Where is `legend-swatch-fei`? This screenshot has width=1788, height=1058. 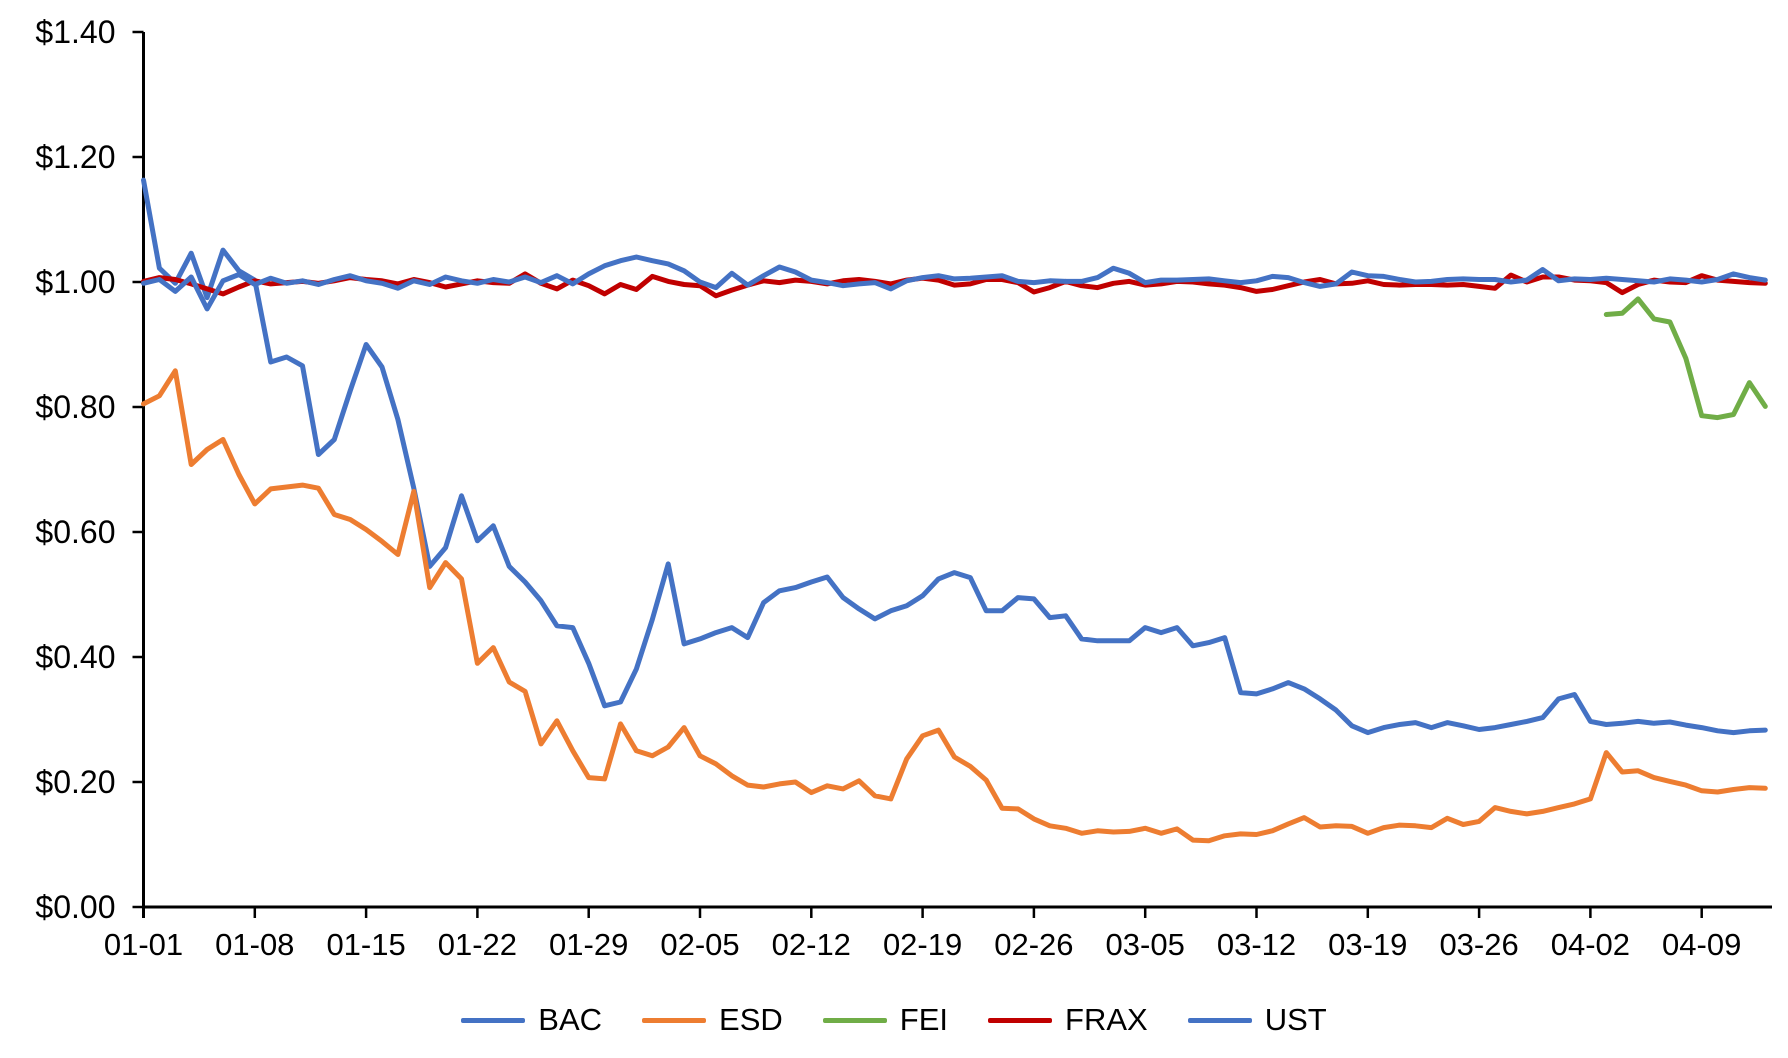 legend-swatch-fei is located at coordinates (854, 1020).